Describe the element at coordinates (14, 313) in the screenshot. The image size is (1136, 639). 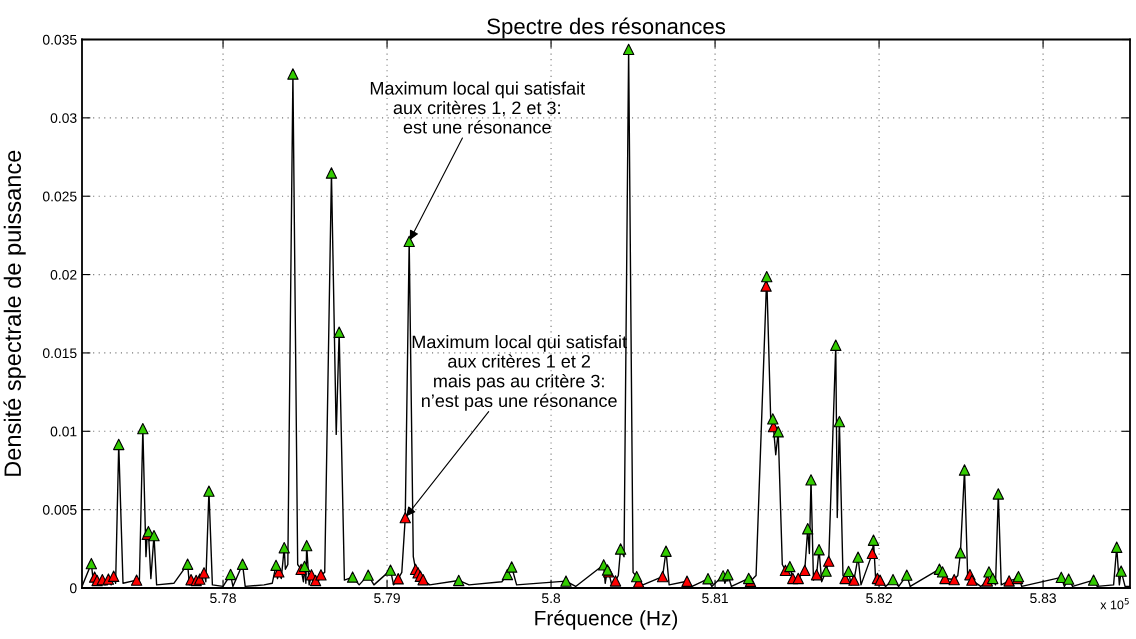
I see `y-axis-title: Densité spectrale de puissance` at that location.